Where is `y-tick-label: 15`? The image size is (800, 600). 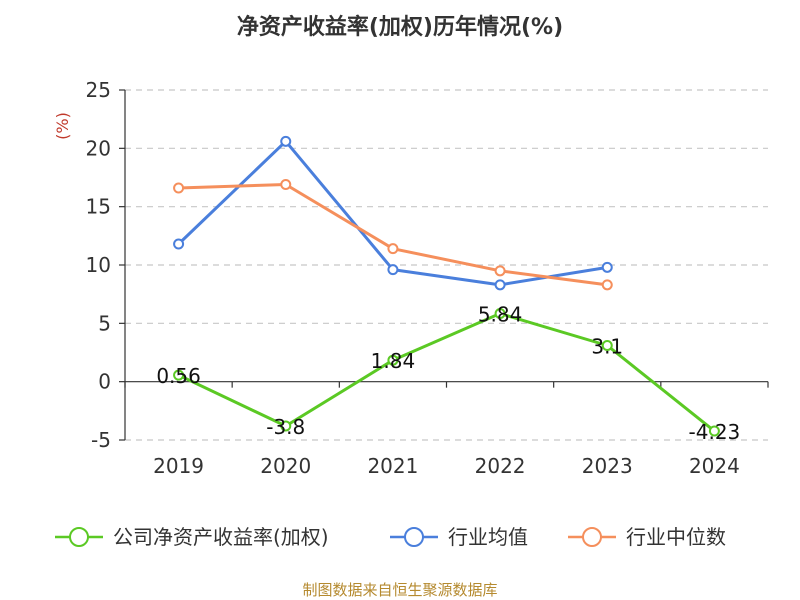
y-tick-label: 15 is located at coordinates (98, 207).